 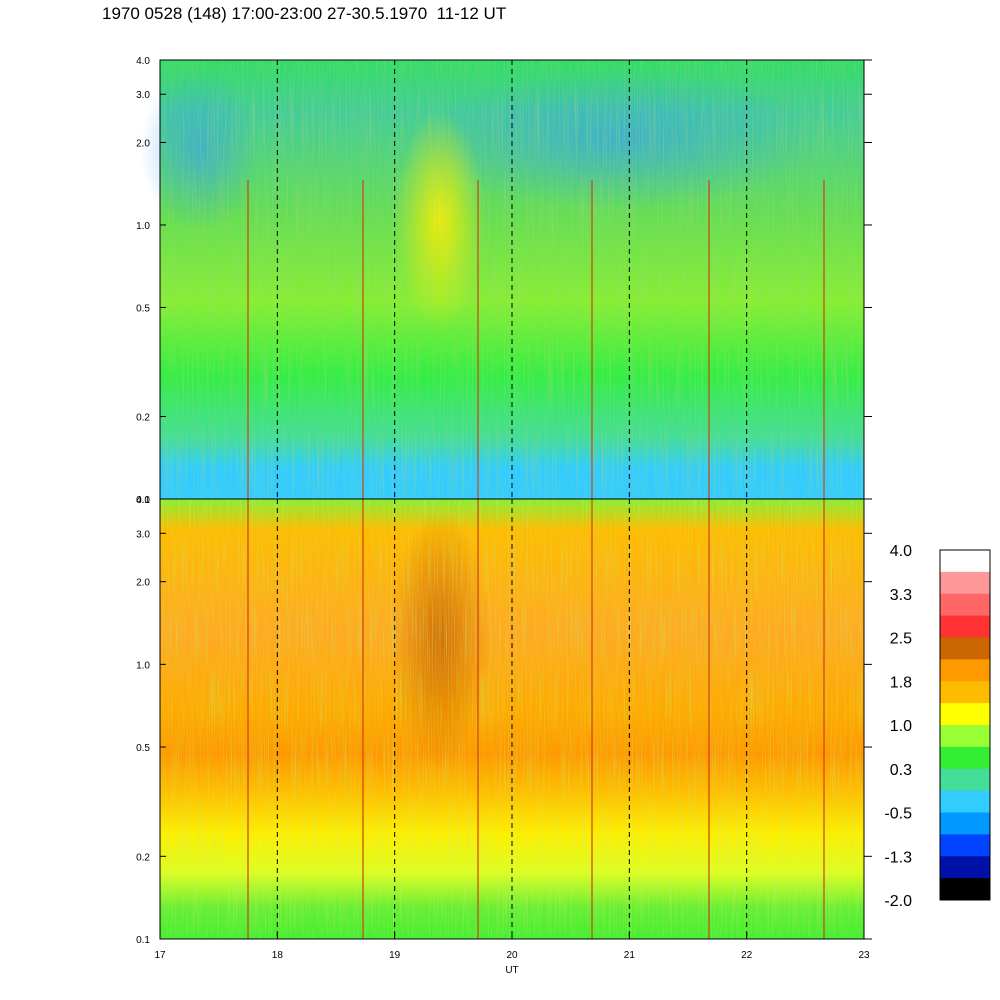 What do you see at coordinates (630, 955) in the screenshot?
I see `x-tick-label: 21` at bounding box center [630, 955].